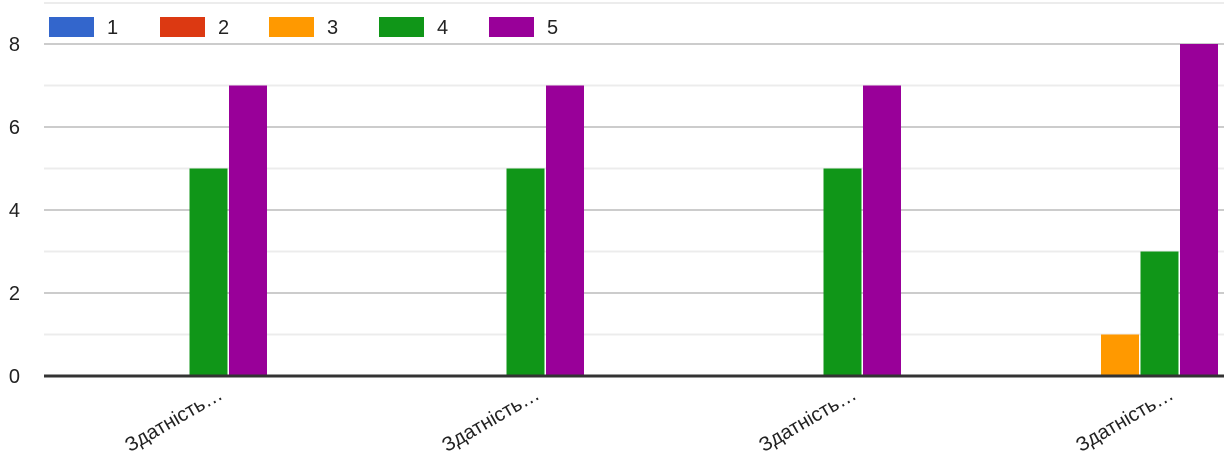  What do you see at coordinates (14, 128) in the screenshot?
I see `y-tick-label: 6` at bounding box center [14, 128].